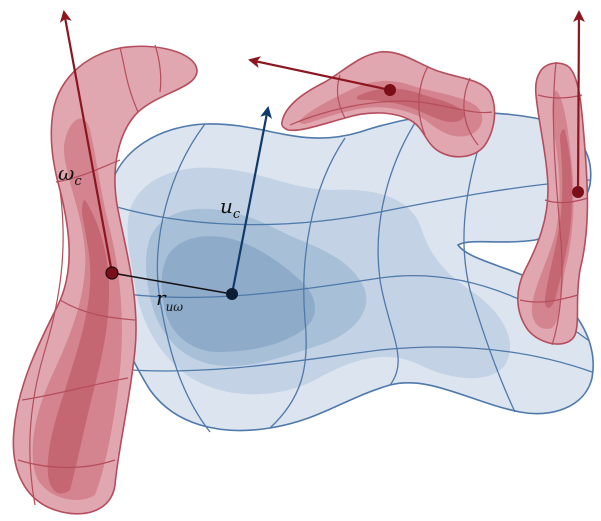  I want to click on blue-region-core-layer, so click(238, 294).